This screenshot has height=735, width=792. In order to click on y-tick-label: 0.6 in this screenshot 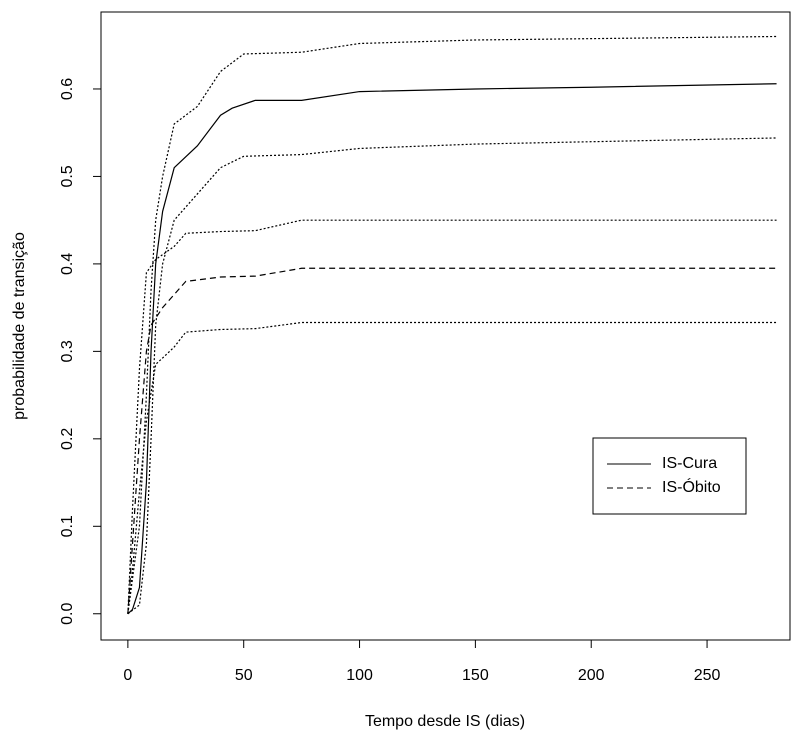, I will do `click(67, 89)`.